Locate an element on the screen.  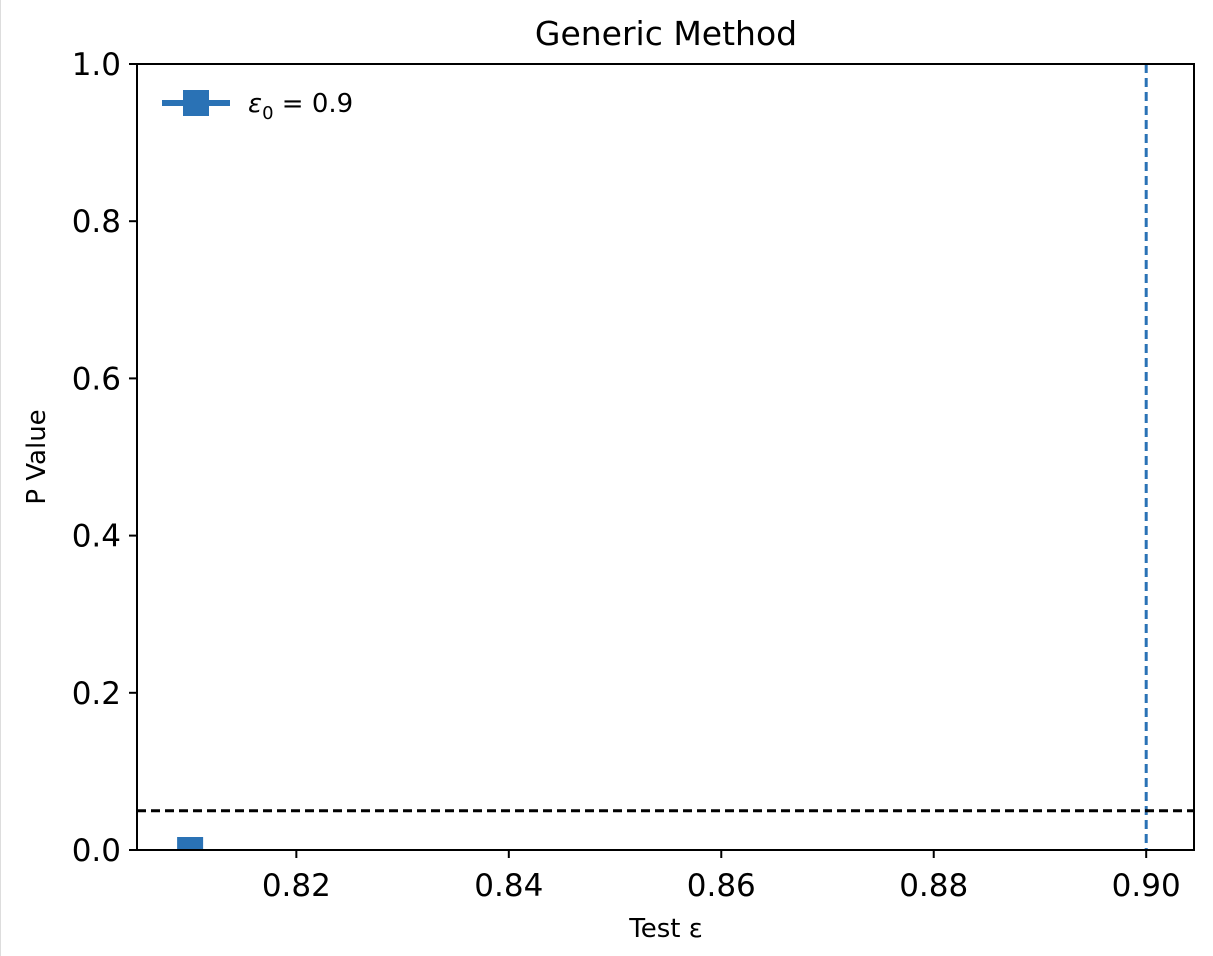
y-tick-label: 0.0 is located at coordinates (96, 851).